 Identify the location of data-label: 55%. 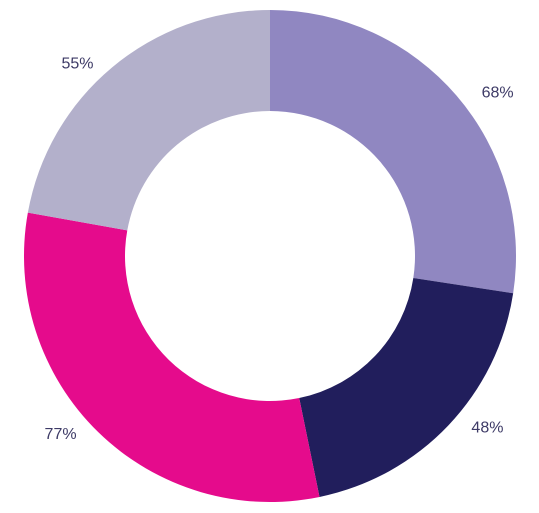
(77, 63).